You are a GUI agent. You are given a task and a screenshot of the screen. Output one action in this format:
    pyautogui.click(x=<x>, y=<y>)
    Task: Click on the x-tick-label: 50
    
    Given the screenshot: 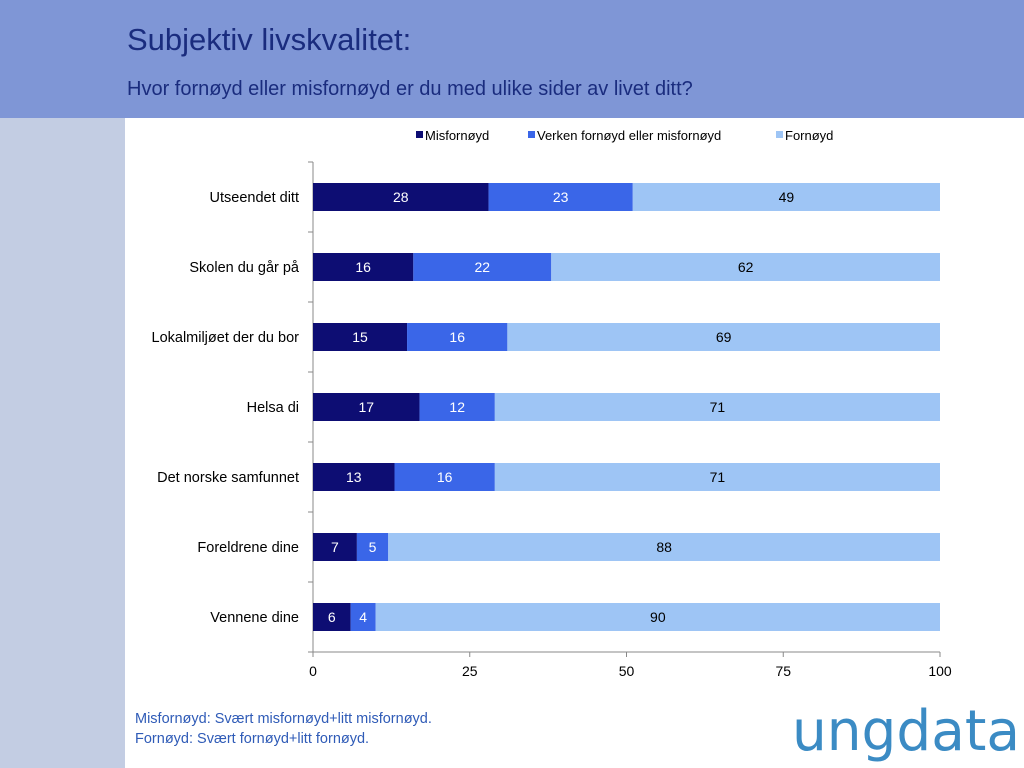 What is the action you would take?
    pyautogui.click(x=627, y=671)
    